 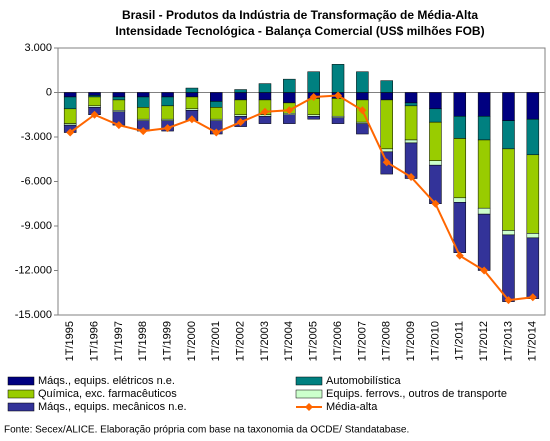 What do you see at coordinates (416, 394) in the screenshot?
I see `legend-label: Equips. ferrovs., outros de transporte` at bounding box center [416, 394].